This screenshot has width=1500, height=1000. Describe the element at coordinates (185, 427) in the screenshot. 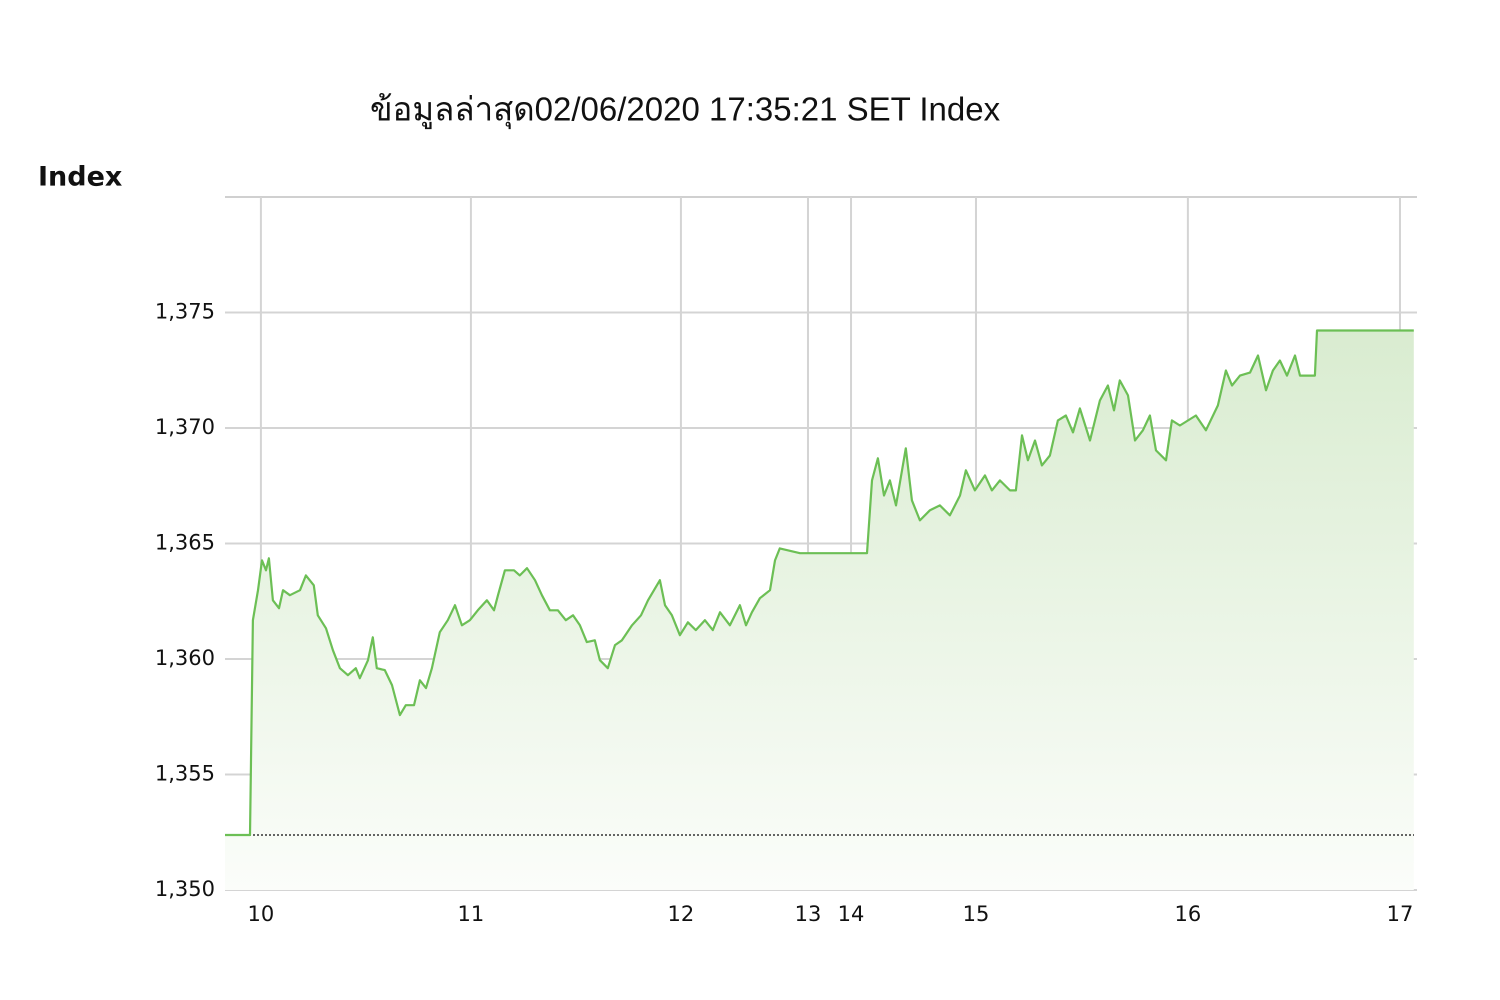

I see `y-tick-label: 1,370` at that location.